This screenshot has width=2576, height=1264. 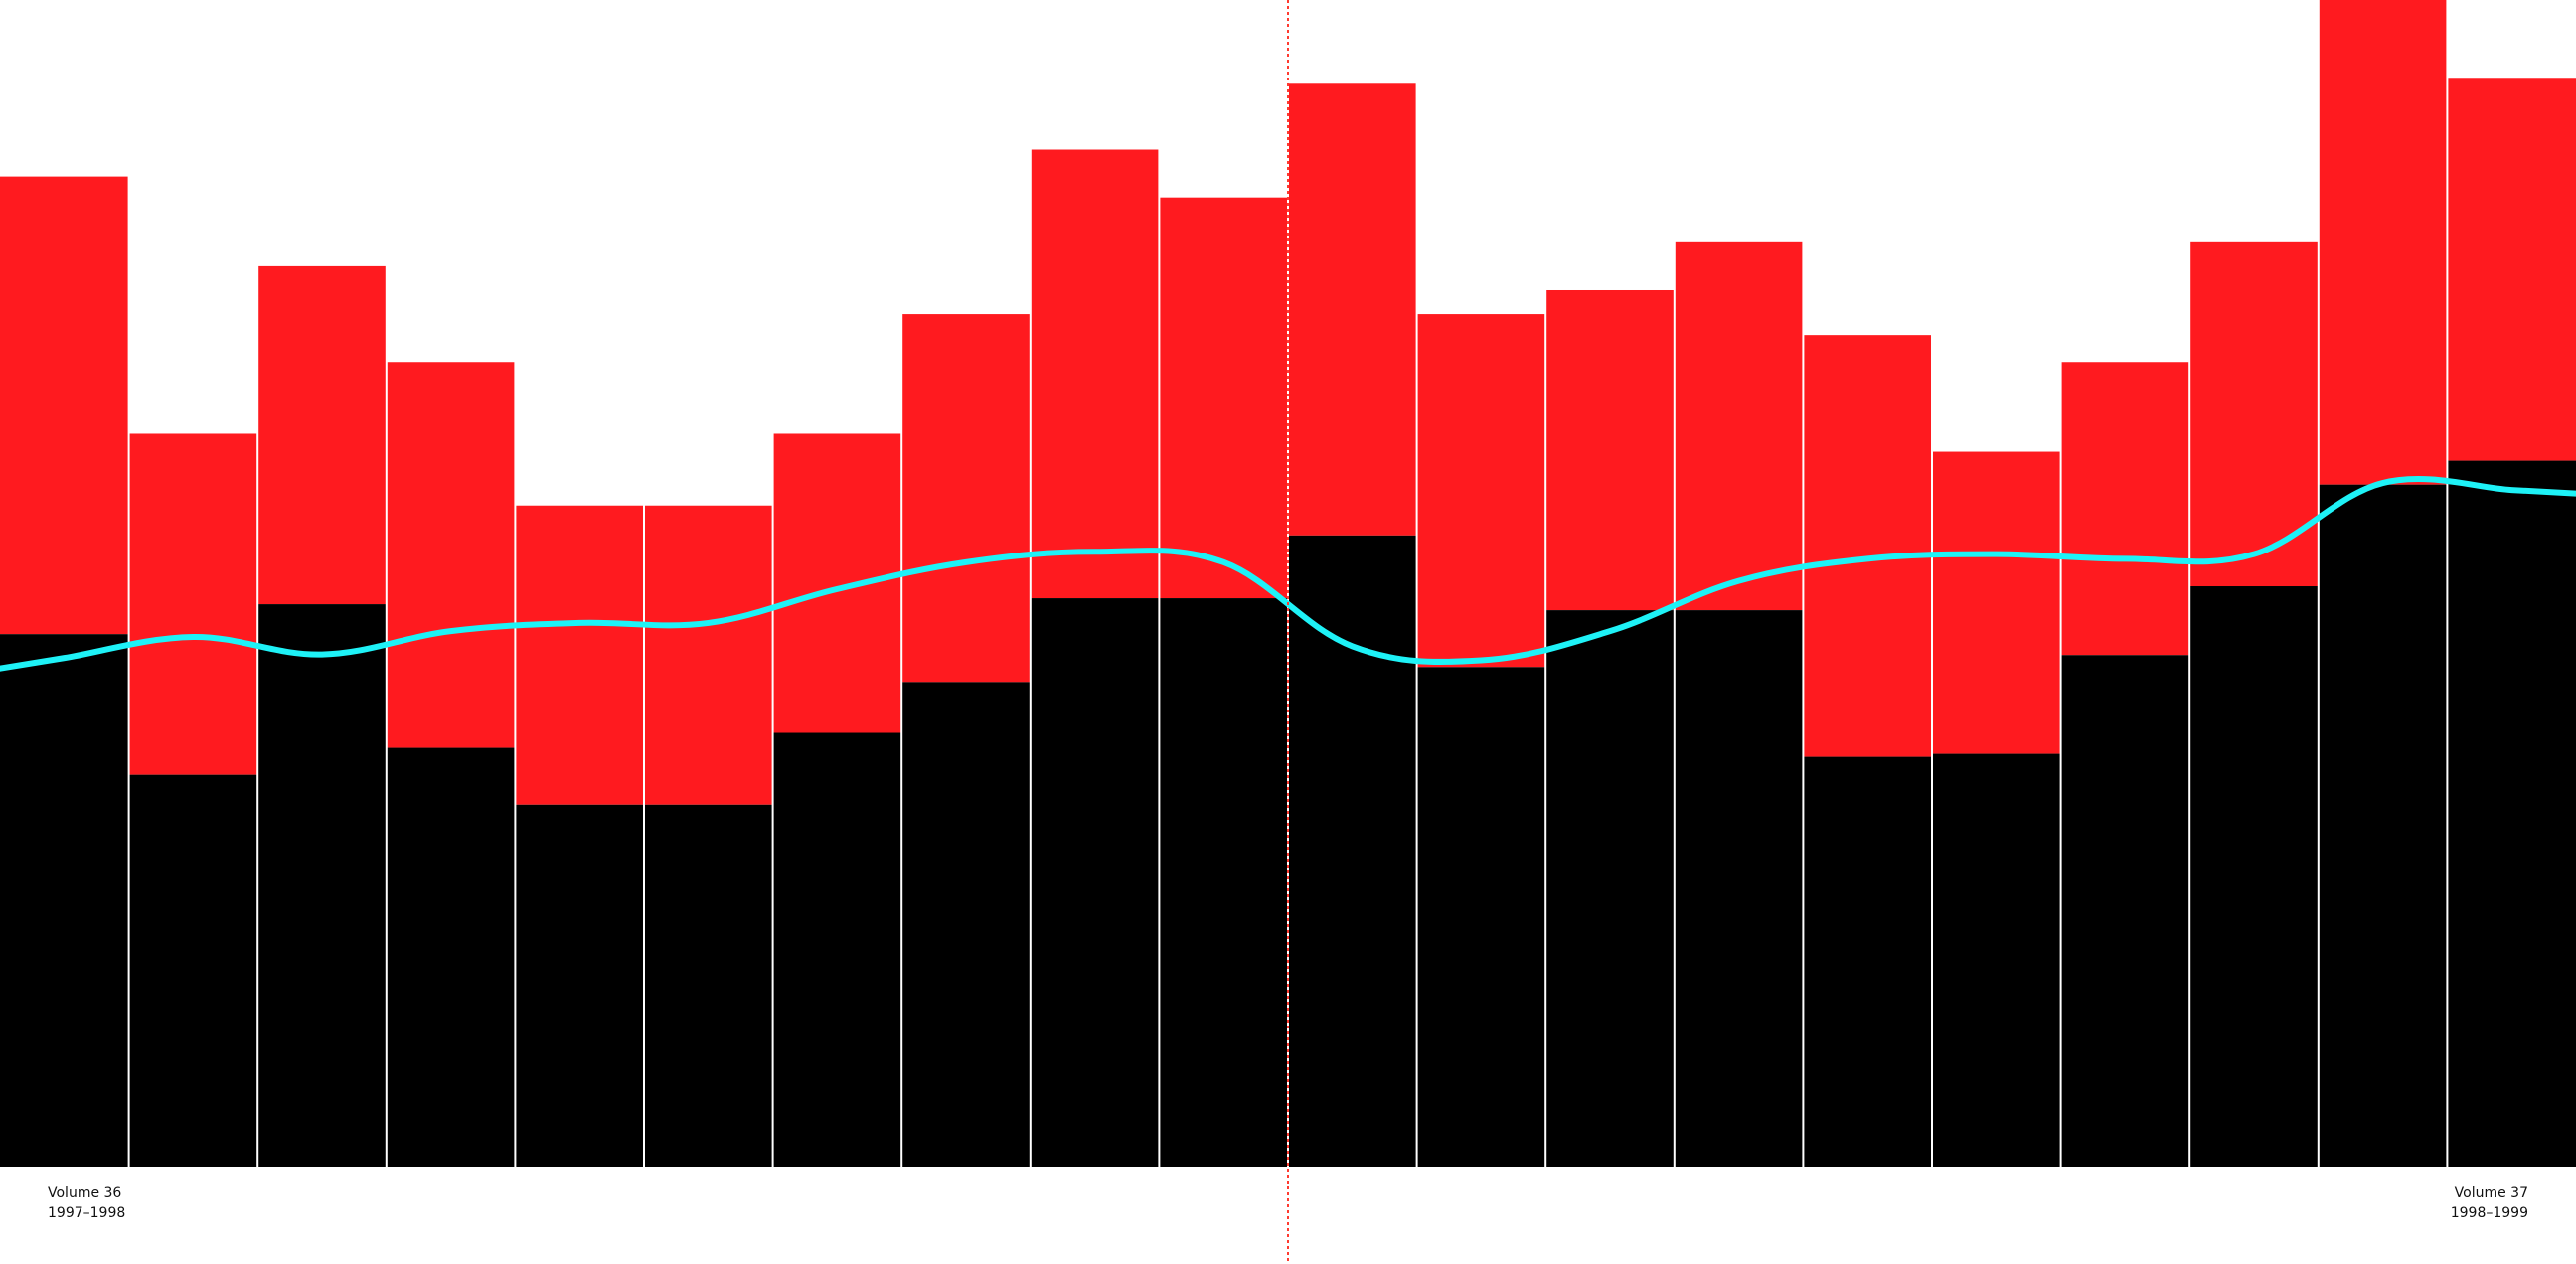 I want to click on volume-37-annotation: Volume 37 1998–1999, so click(x=2489, y=1203).